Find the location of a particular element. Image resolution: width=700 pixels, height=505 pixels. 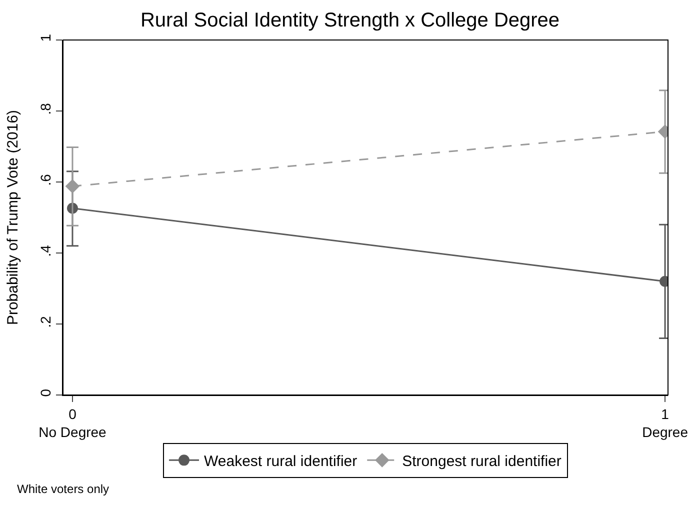

legend-label: Strongest rural identifier is located at coordinates (482, 461).